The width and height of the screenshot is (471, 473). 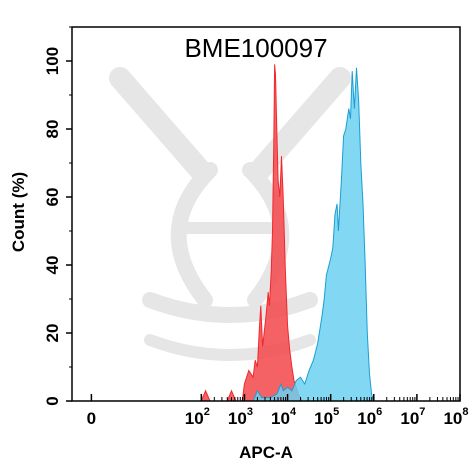 What do you see at coordinates (369, 417) in the screenshot?
I see `x-tick-label: 10⁶` at bounding box center [369, 417].